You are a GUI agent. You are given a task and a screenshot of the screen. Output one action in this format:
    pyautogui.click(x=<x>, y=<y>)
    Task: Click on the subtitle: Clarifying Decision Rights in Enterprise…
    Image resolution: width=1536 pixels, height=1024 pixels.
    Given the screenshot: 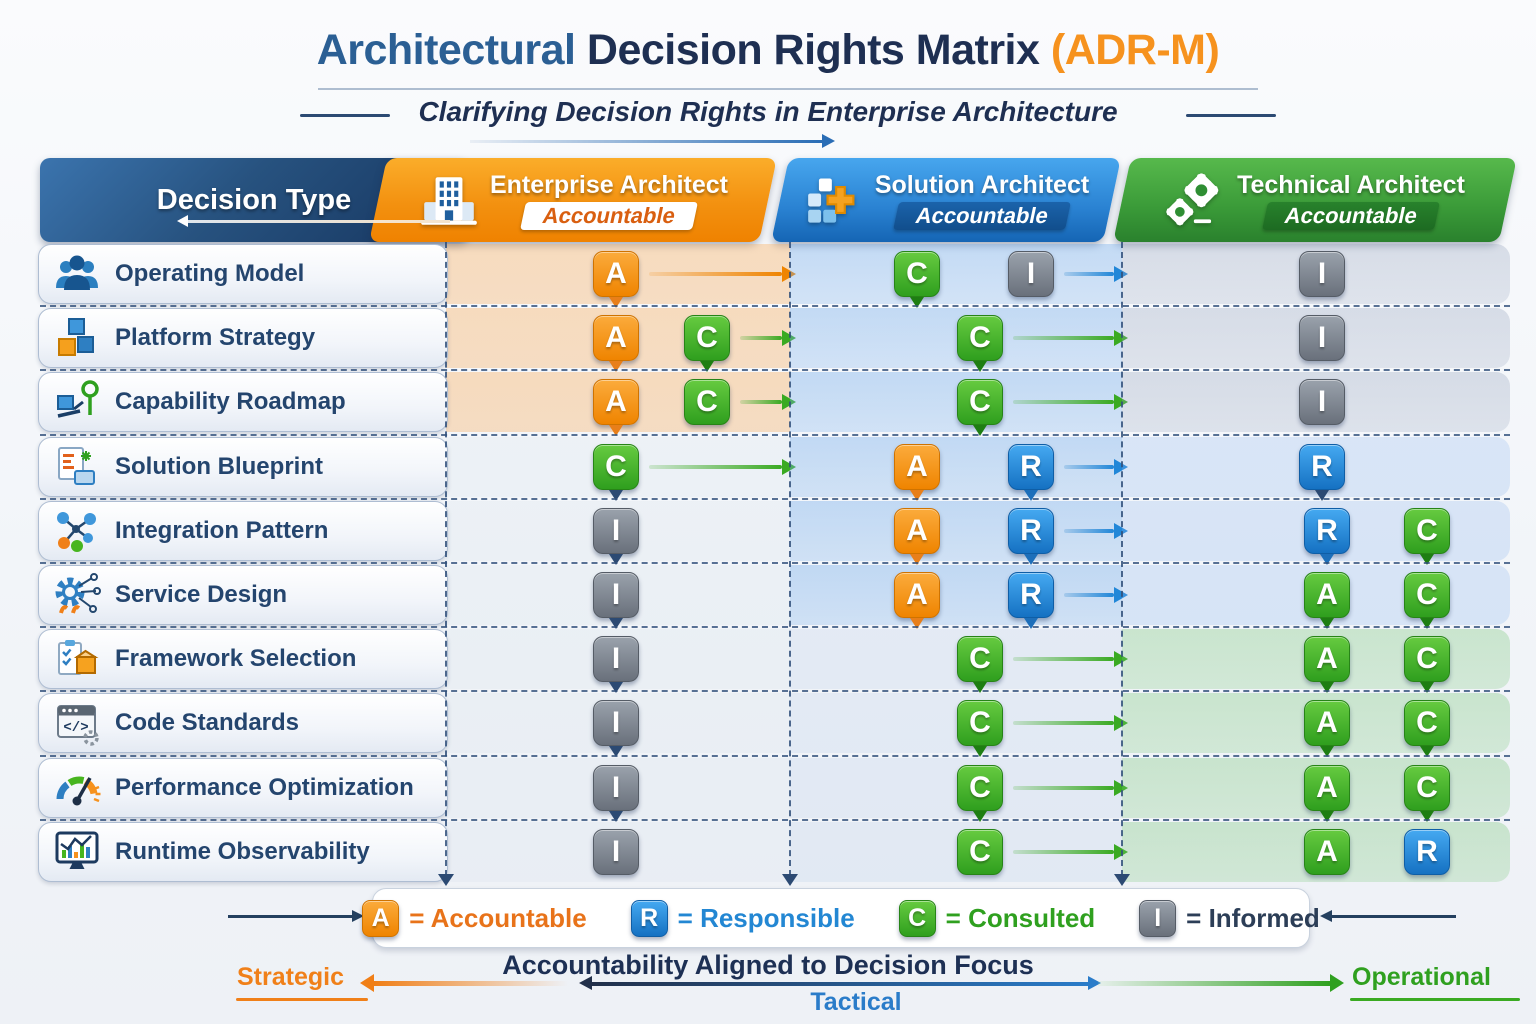 What is the action you would take?
    pyautogui.click(x=768, y=111)
    